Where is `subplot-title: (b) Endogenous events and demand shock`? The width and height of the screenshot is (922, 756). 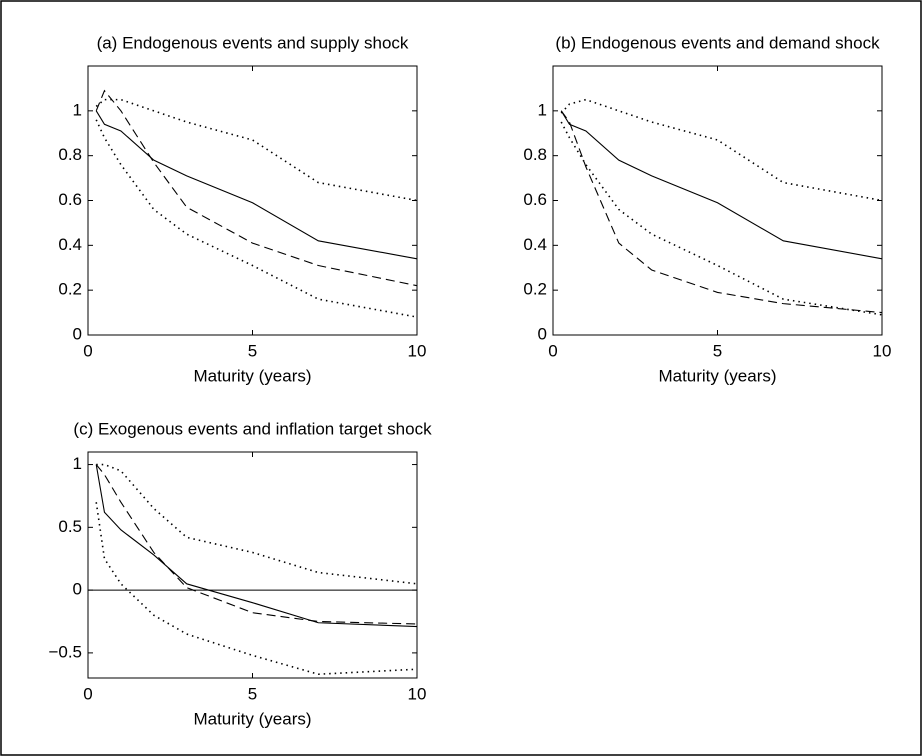 subplot-title: (b) Endogenous events and demand shock is located at coordinates (717, 42).